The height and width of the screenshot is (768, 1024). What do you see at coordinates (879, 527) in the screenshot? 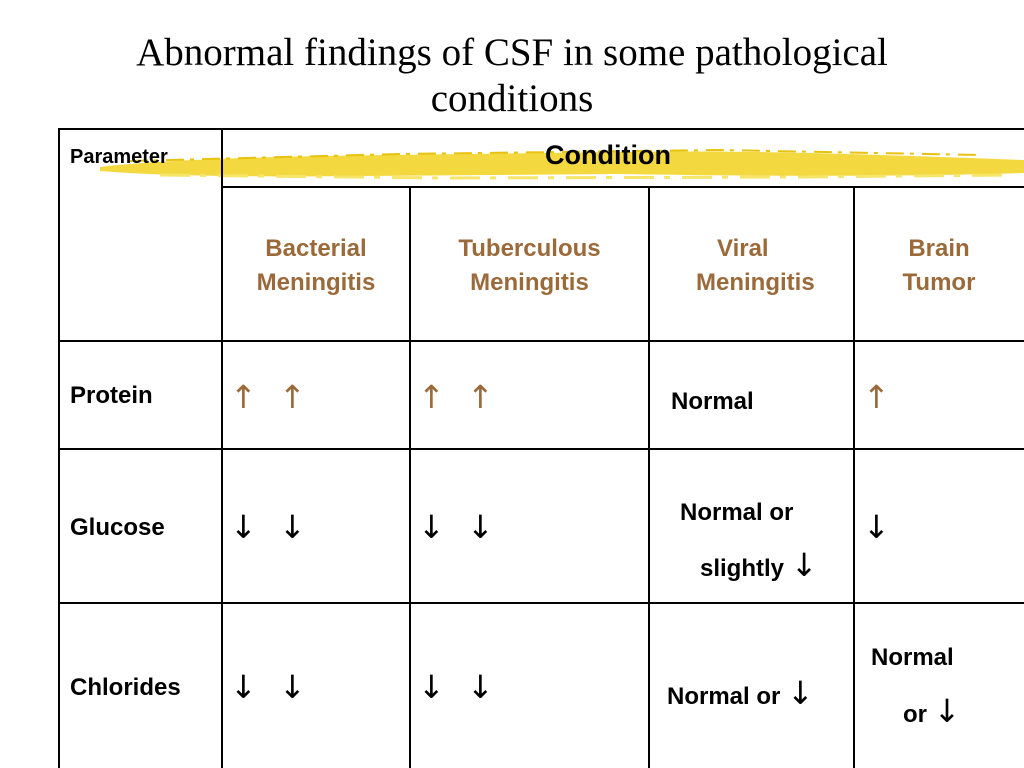
I see `glucose-tumor-value: ↓` at bounding box center [879, 527].